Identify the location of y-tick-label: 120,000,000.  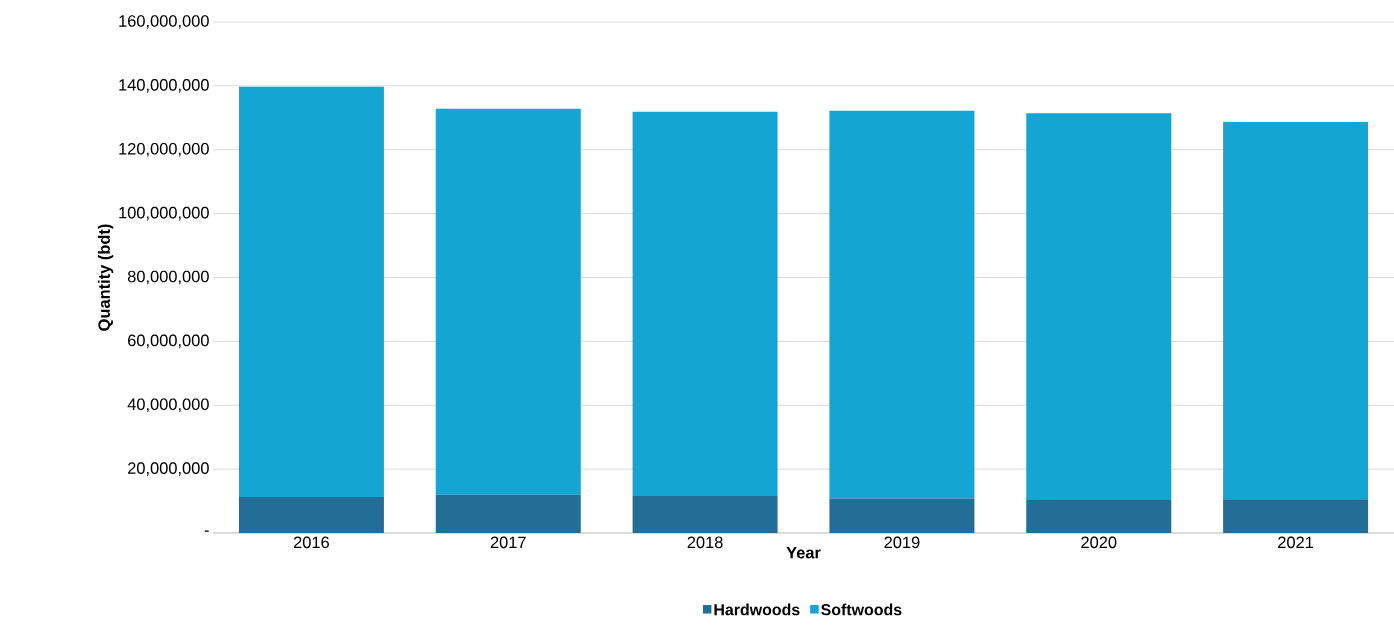
(164, 149).